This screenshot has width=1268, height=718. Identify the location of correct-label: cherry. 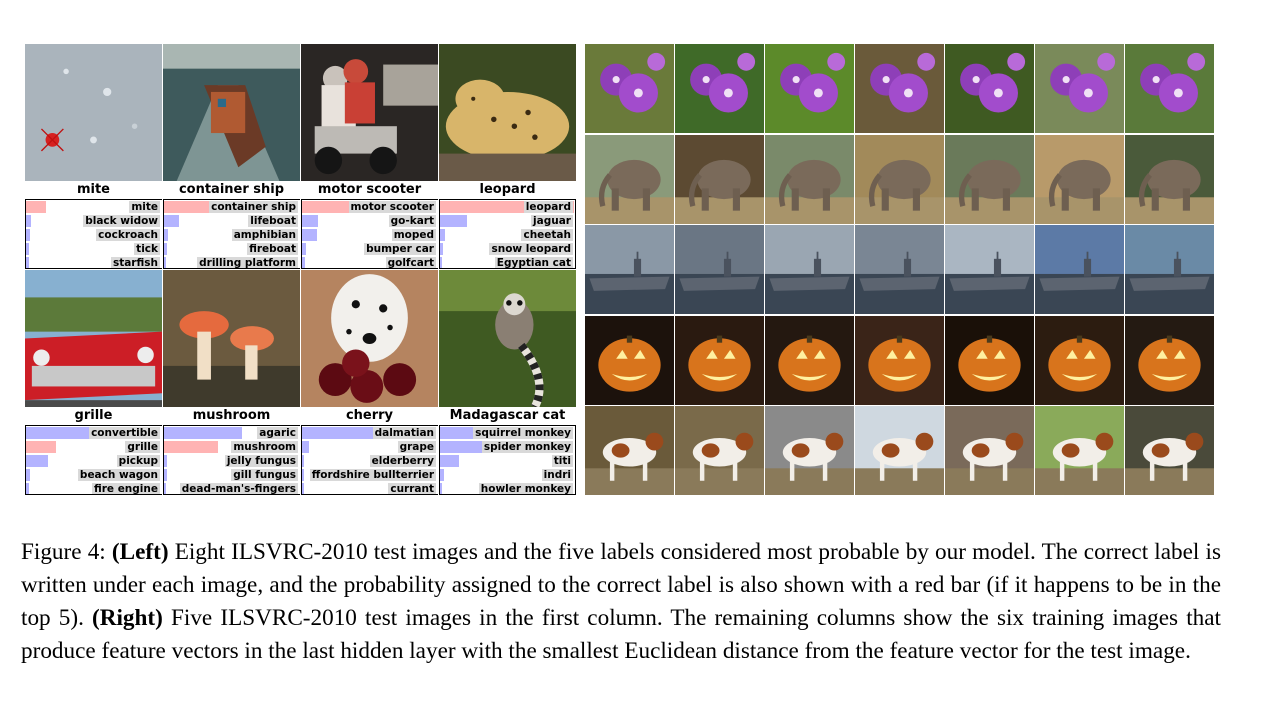
(369, 416).